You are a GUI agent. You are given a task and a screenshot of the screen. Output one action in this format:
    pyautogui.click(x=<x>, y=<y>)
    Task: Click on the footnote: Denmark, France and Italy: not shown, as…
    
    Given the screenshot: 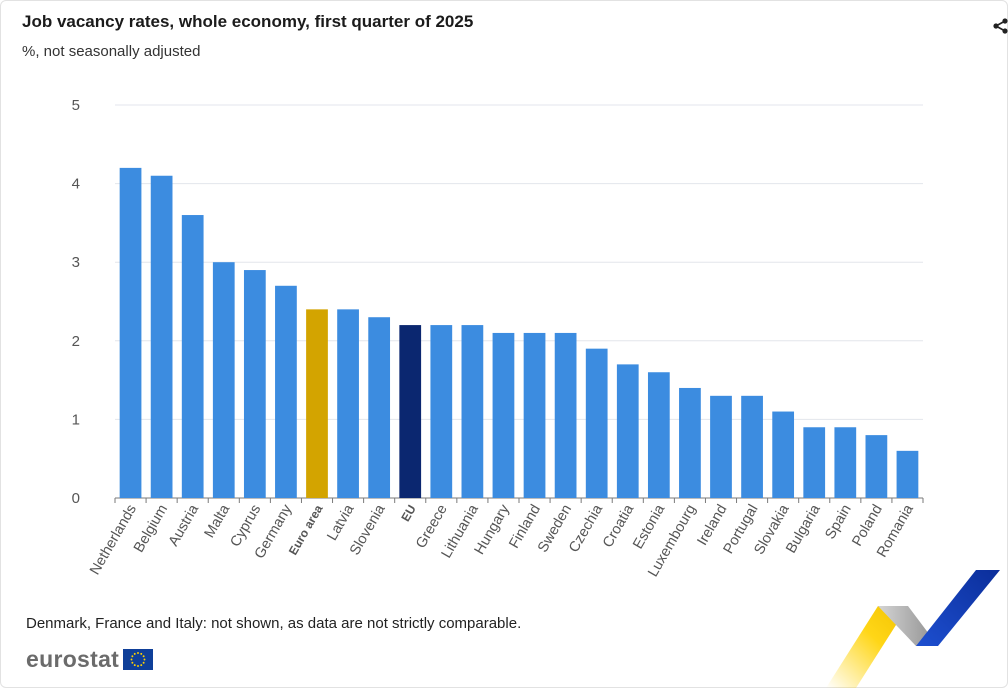 What is the action you would take?
    pyautogui.click(x=274, y=623)
    